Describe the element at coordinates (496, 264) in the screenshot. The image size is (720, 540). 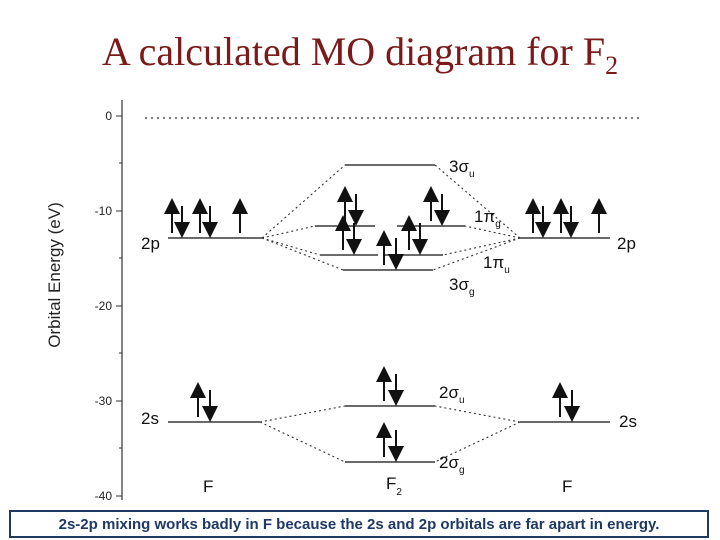
I see `mo-label-1pi-u: 1πu` at that location.